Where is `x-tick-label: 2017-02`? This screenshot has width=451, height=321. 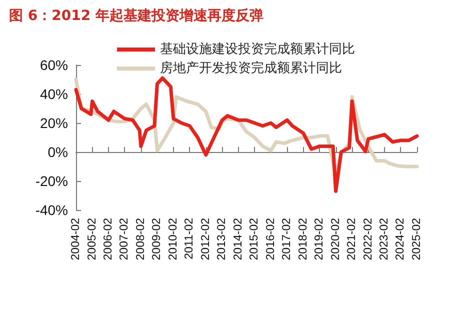
x-tick-label: 2017-02 is located at coordinates (287, 239).